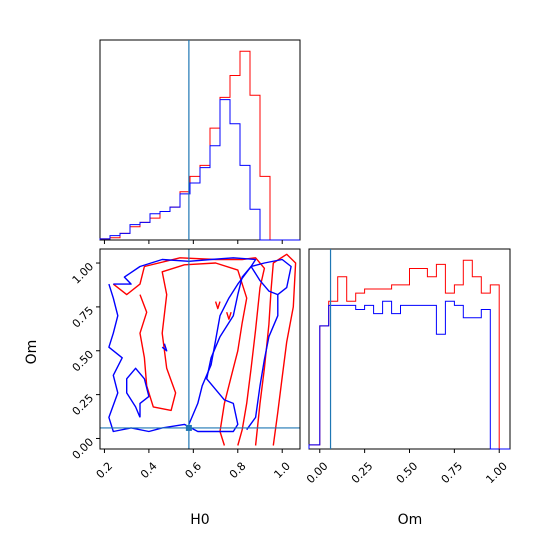  Describe the element at coordinates (199, 170) in the screenshot. I see `h0-histogram-blue-series` at that location.